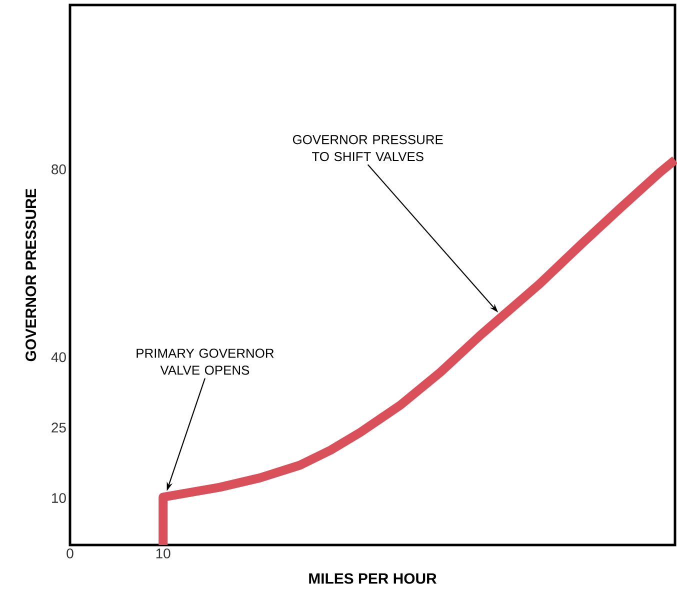  I want to click on annotation: GOVERNOR PRESSURE TO SHIFT VALVES, so click(367, 148).